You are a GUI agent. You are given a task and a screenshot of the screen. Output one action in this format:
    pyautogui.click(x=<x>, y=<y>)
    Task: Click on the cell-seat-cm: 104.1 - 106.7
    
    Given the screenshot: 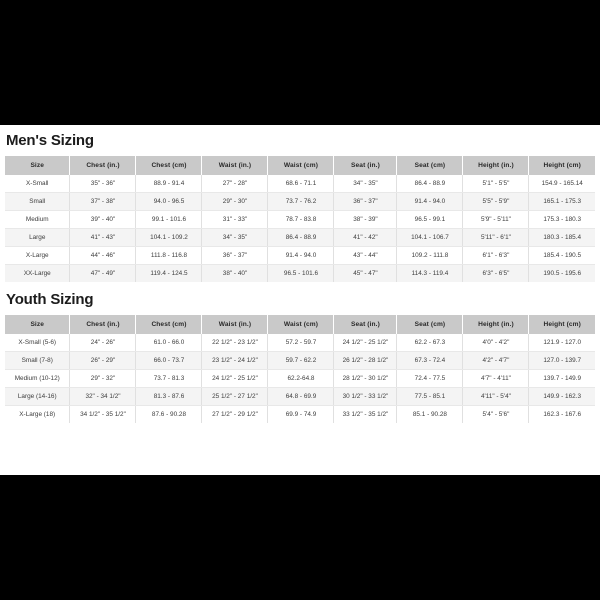 What is the action you would take?
    pyautogui.click(x=430, y=237)
    